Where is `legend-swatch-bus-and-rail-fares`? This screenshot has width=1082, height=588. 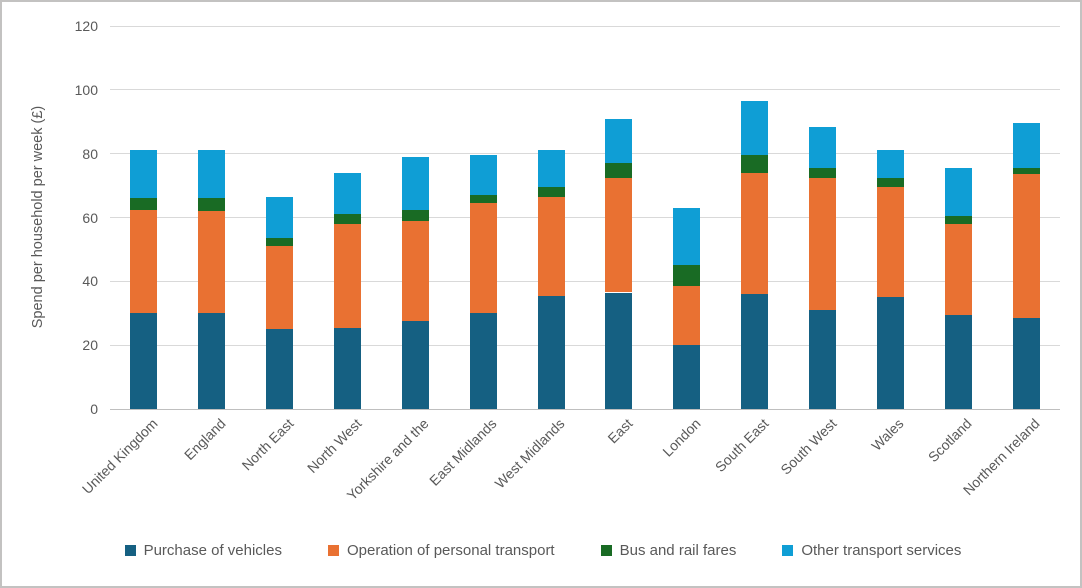
legend-swatch-bus-and-rail-fares is located at coordinates (606, 550).